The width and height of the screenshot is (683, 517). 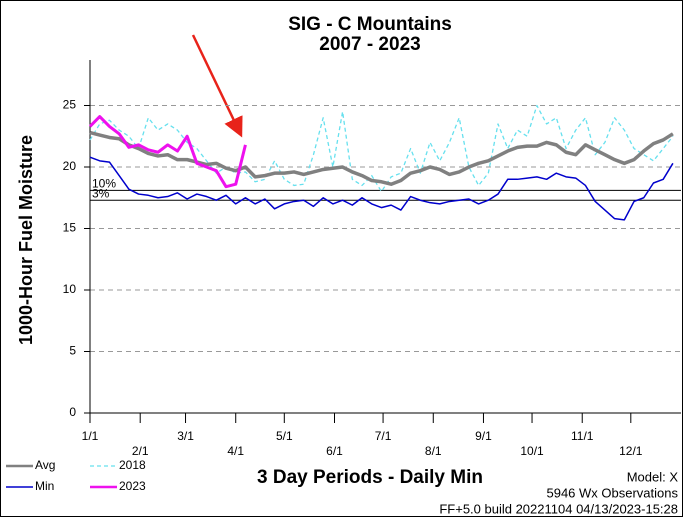 What do you see at coordinates (369, 44) in the screenshot?
I see `chart-subtitle: 2007 - 2023` at bounding box center [369, 44].